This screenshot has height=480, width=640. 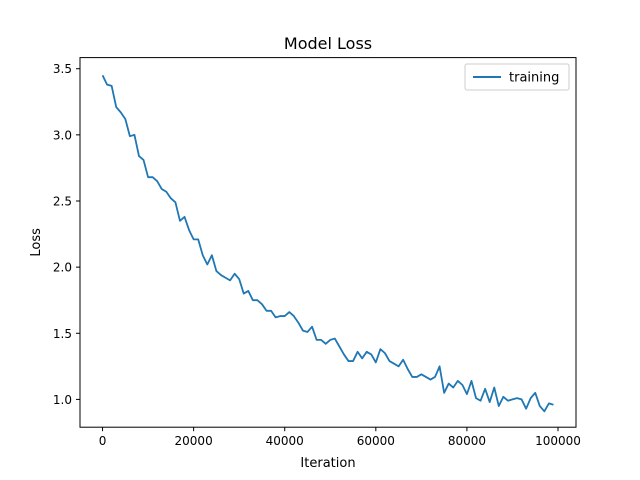 What do you see at coordinates (36, 242) in the screenshot?
I see `y-axis-label: Loss` at bounding box center [36, 242].